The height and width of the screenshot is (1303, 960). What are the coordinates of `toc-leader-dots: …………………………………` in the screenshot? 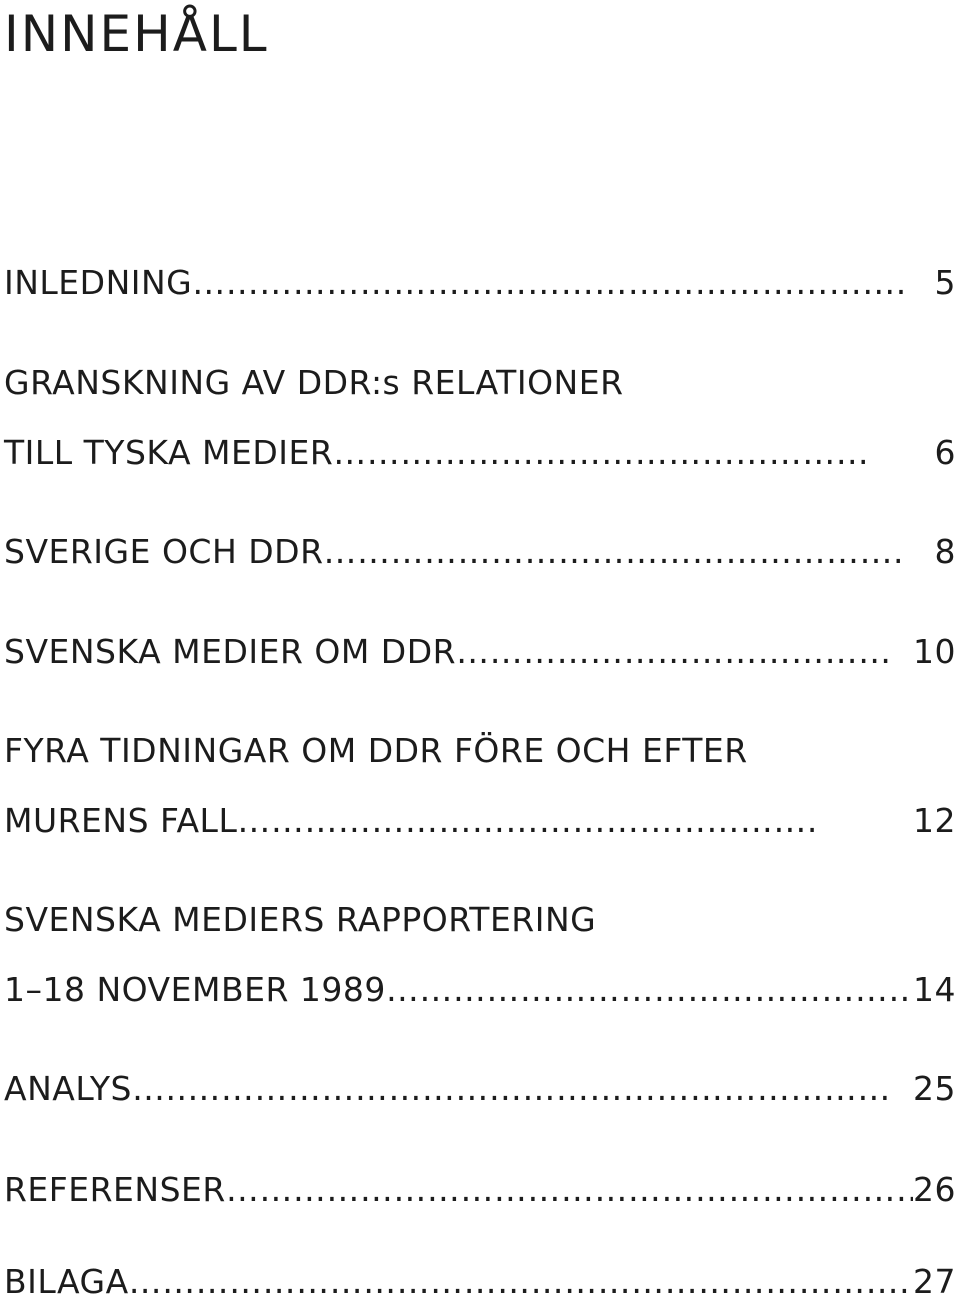 It's located at (674, 651).